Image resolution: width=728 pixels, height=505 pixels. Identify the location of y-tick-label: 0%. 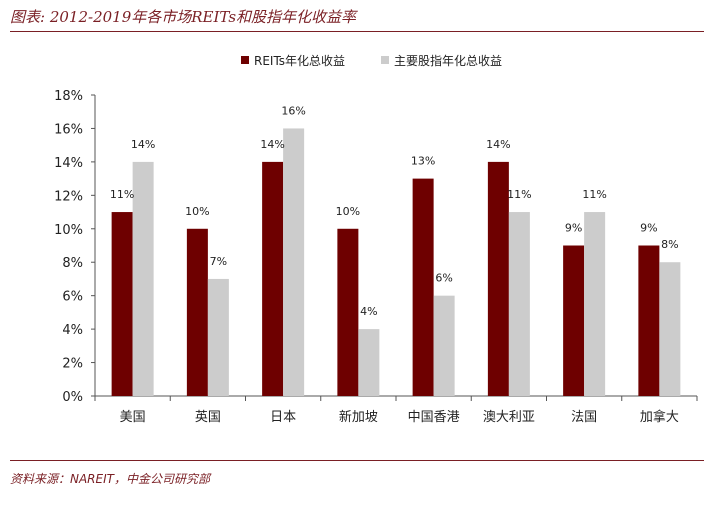
(72, 397).